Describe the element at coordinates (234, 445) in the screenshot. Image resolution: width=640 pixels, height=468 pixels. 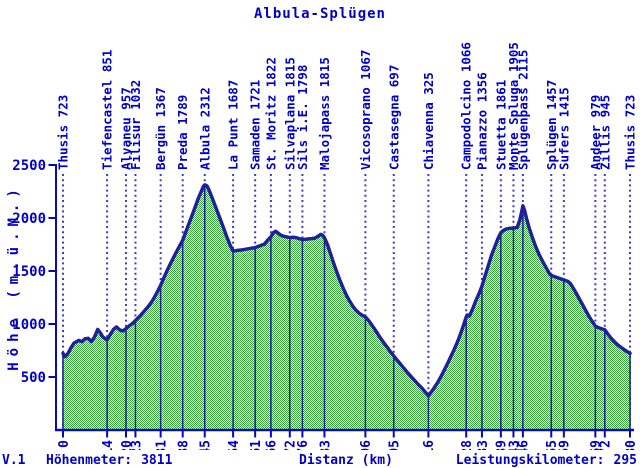
I see `x-tick-label: 54` at that location.